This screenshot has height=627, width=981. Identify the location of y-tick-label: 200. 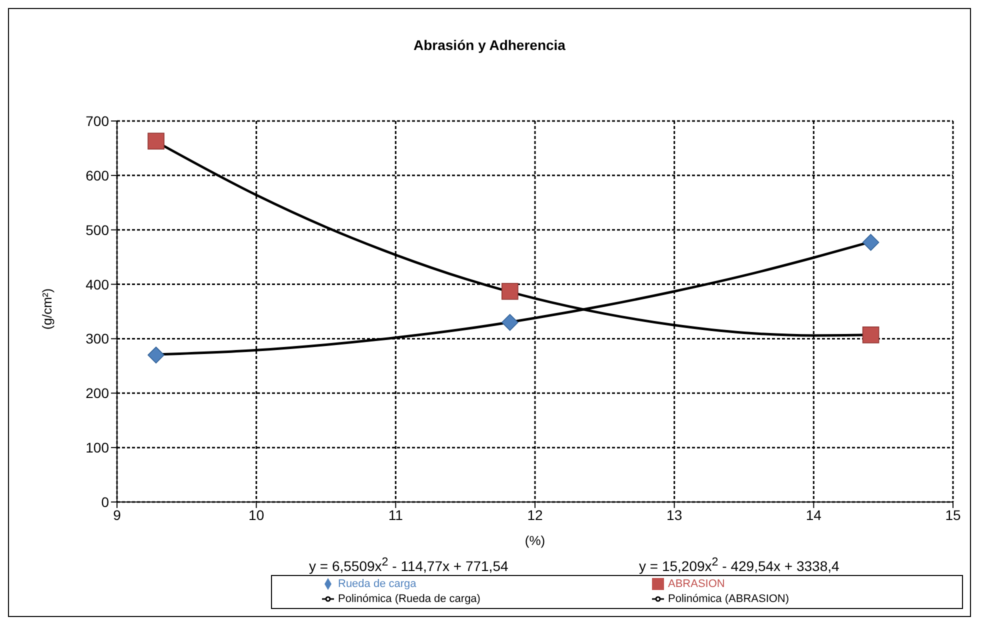
(98, 393).